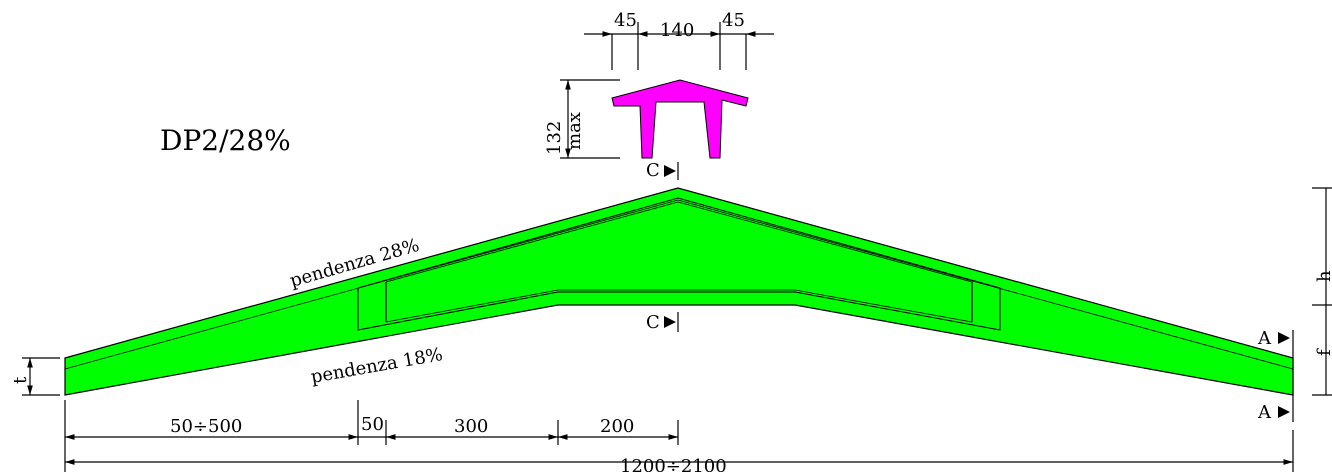  I want to click on section-c-top-label: C, so click(653, 170).